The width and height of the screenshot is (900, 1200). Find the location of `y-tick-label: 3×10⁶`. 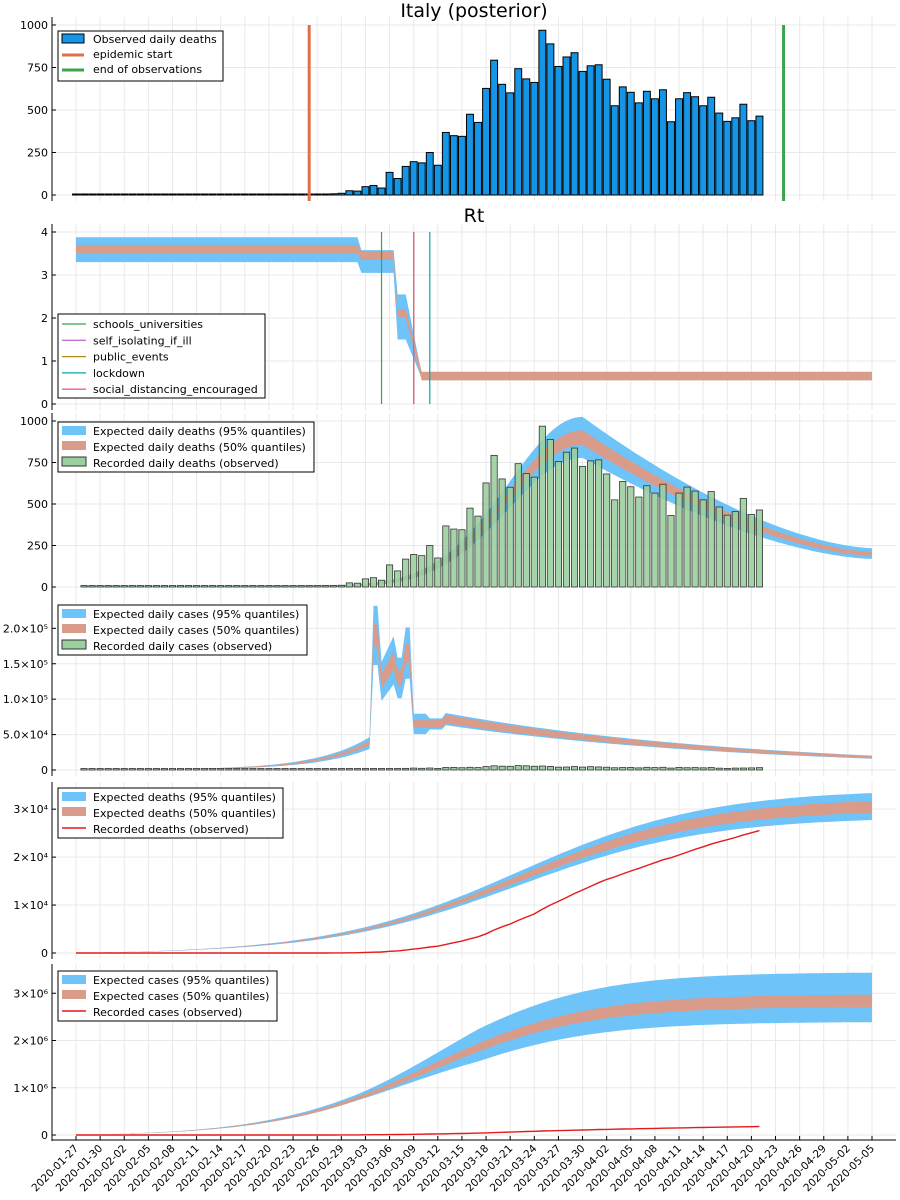

y-tick-label: 3×10⁶ is located at coordinates (30, 993).